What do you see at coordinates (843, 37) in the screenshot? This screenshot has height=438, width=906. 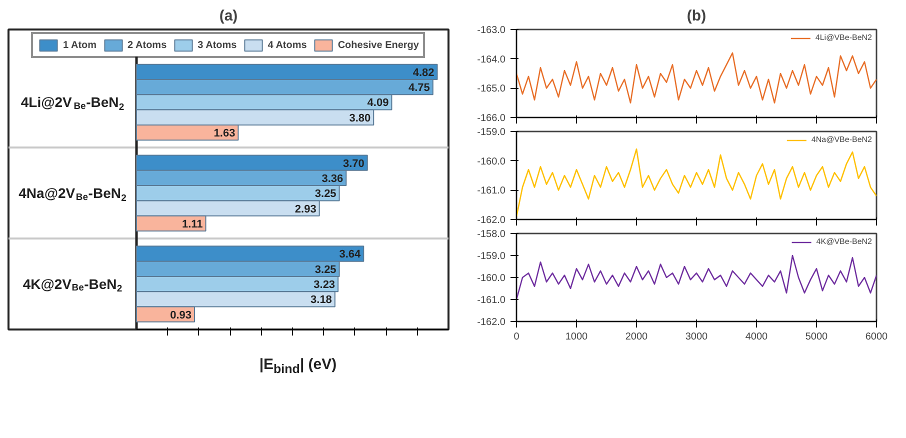 I see `legend-label: 4Li@VBe-BeN2` at bounding box center [843, 37].